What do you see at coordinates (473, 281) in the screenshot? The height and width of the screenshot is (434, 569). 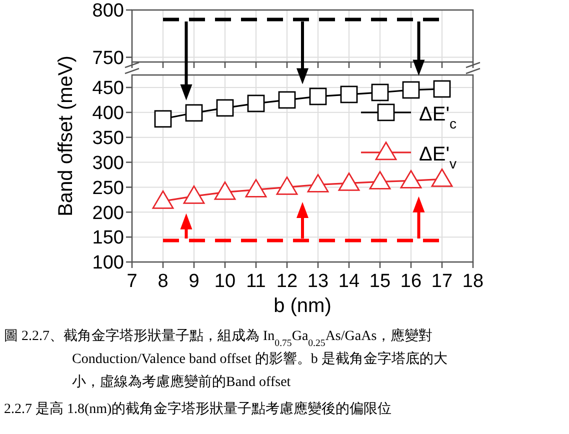 I see `x-tick-label: 18` at bounding box center [473, 281].